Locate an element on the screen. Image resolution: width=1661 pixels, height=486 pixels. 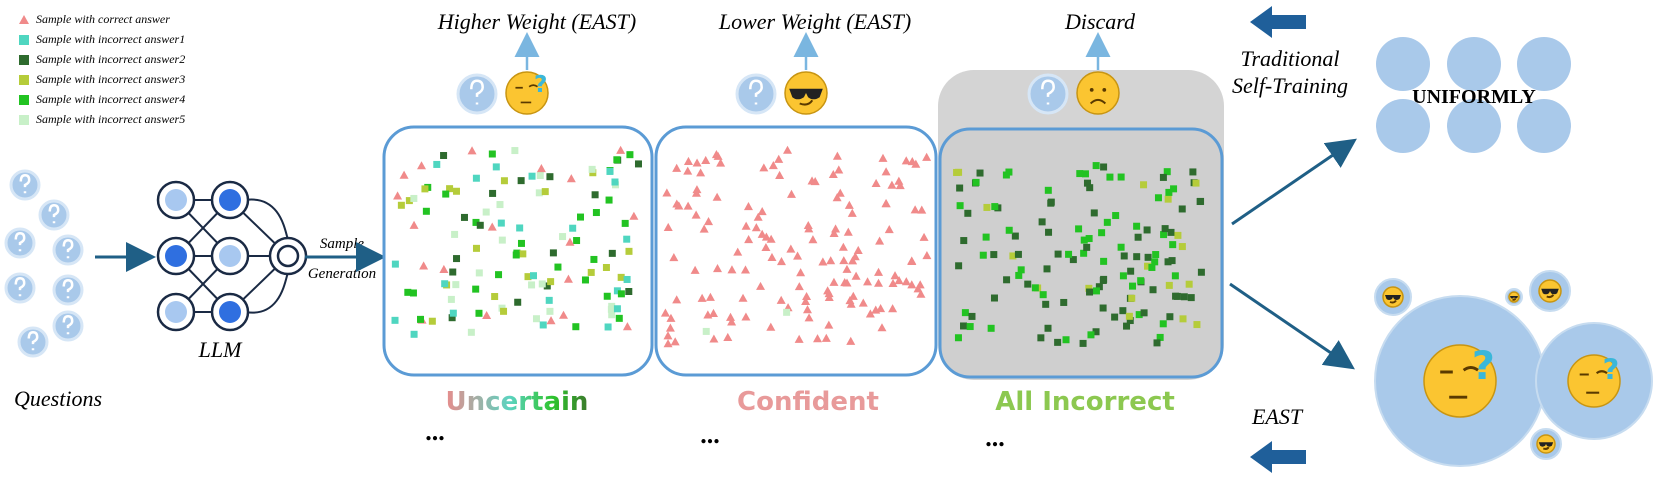
uniform-circles is located at coordinates (1473, 95).